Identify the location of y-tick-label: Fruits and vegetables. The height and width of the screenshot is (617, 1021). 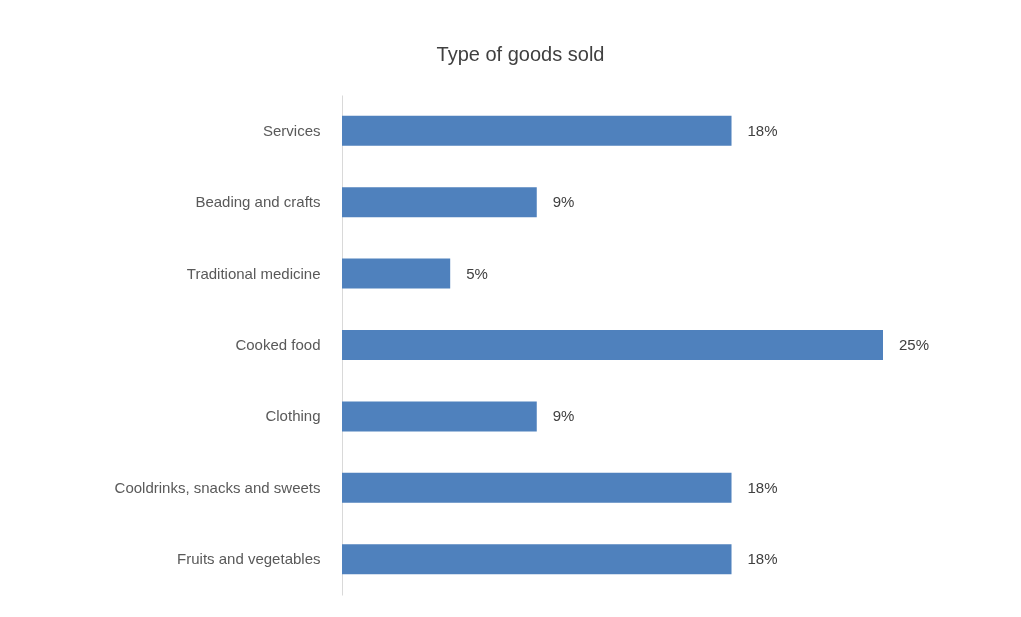
(249, 559).